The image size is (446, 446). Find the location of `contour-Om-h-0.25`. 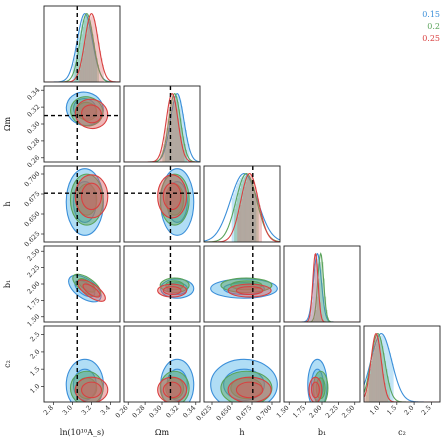

contour-Om-h-0.25 is located at coordinates (172, 196).